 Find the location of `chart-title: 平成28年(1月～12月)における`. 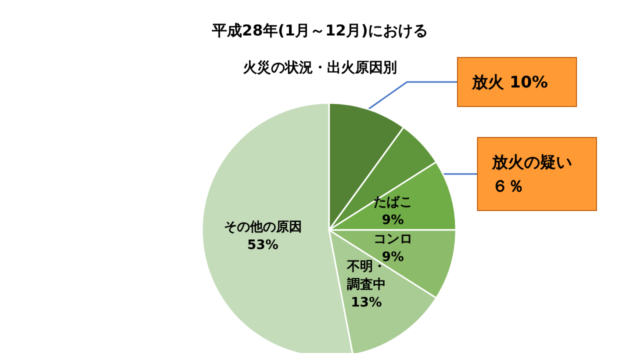

chart-title: 平成28年(1月～12月)における is located at coordinates (319, 31).